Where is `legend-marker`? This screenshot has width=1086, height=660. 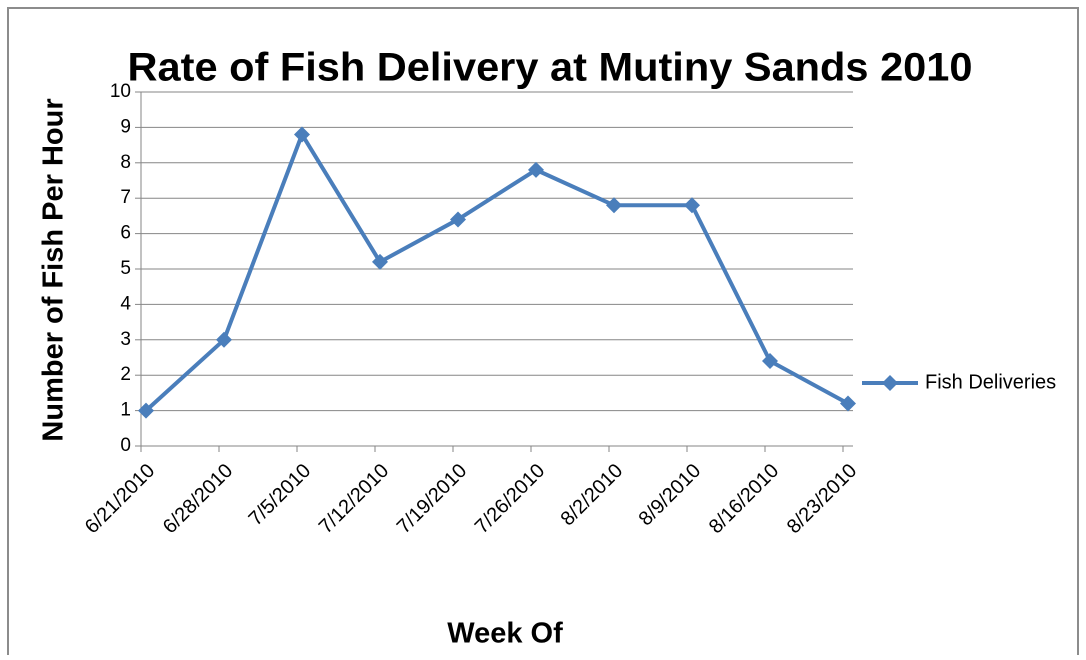
legend-marker is located at coordinates (890, 383).